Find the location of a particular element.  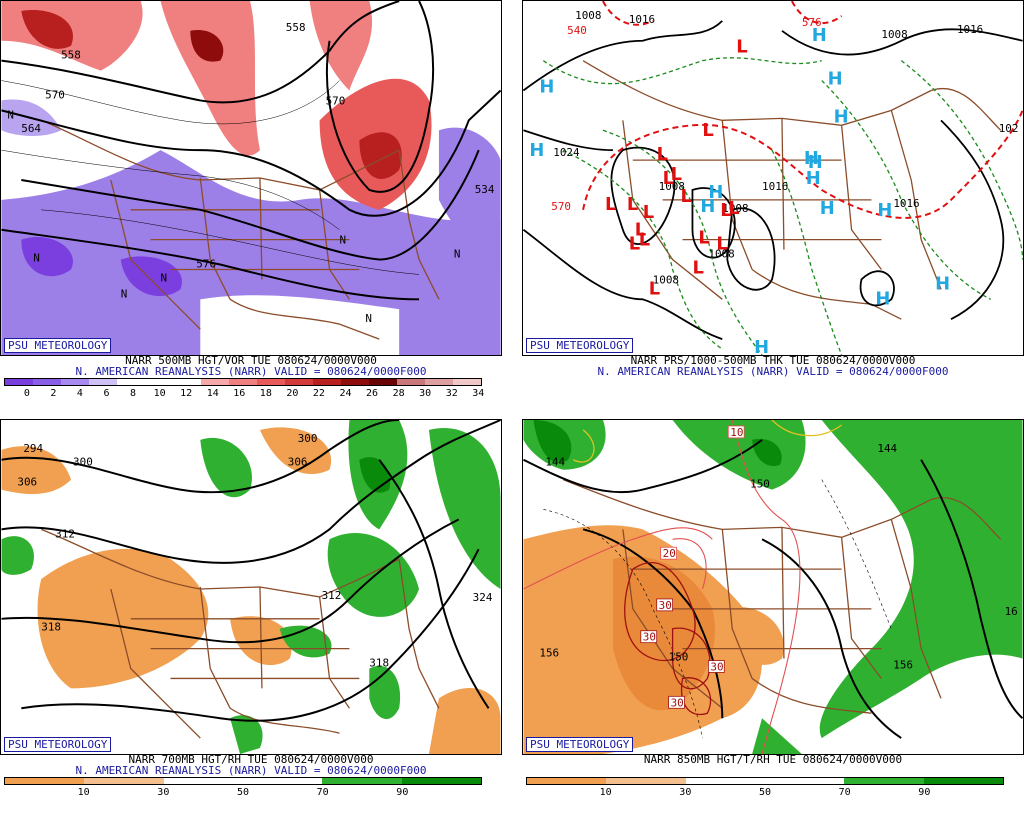

contour-label: 312 is located at coordinates (332, 595).